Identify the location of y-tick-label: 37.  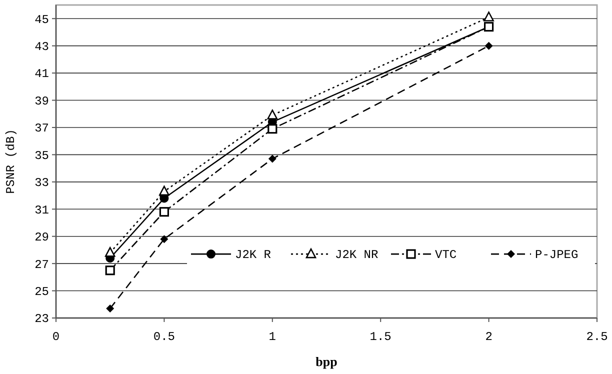
(41, 129).